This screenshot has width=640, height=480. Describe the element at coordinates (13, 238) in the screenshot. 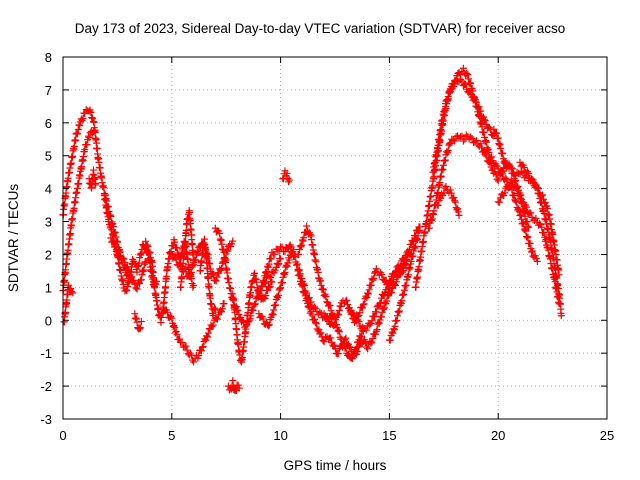

I see `y-axis-label: SDTVAR / TECUs` at that location.